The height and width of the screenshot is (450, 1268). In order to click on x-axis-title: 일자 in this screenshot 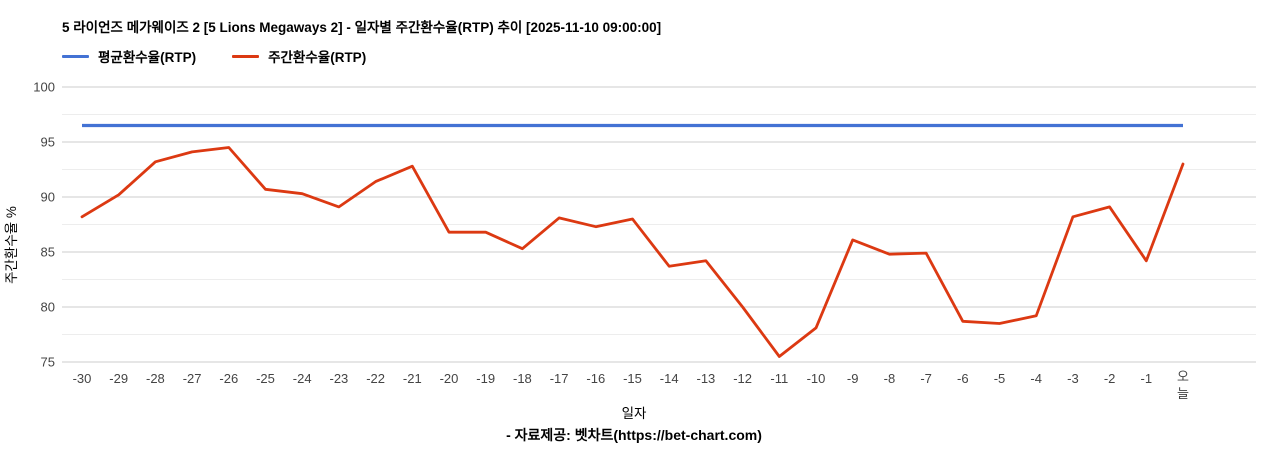, I will do `click(634, 413)`.